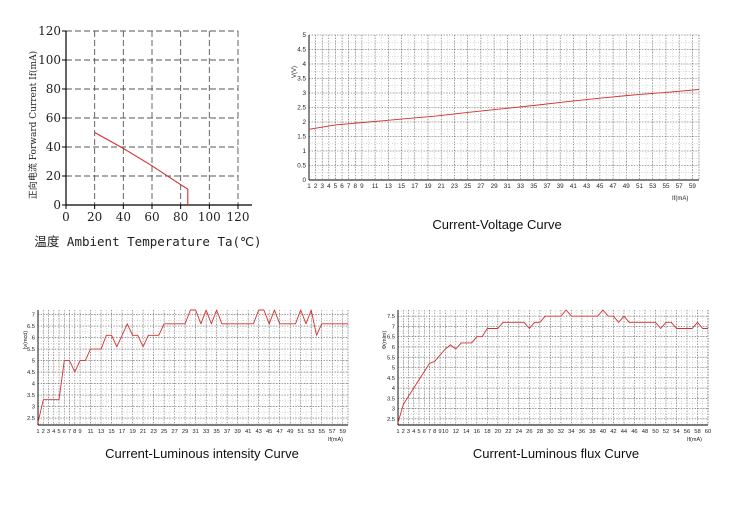 The height and width of the screenshot is (508, 735). Describe the element at coordinates (394, 389) in the screenshot. I see `flux-y-tick-label: 4` at that location.